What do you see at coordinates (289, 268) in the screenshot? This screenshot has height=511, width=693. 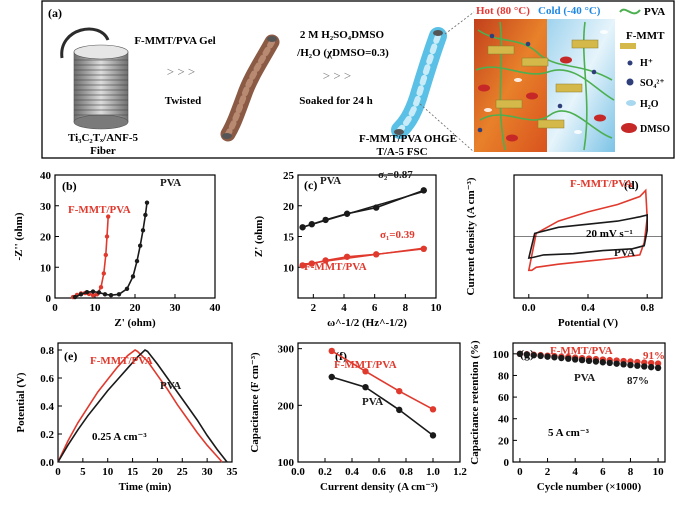 I see `panel-c-ytick-label: 10` at bounding box center [289, 268].